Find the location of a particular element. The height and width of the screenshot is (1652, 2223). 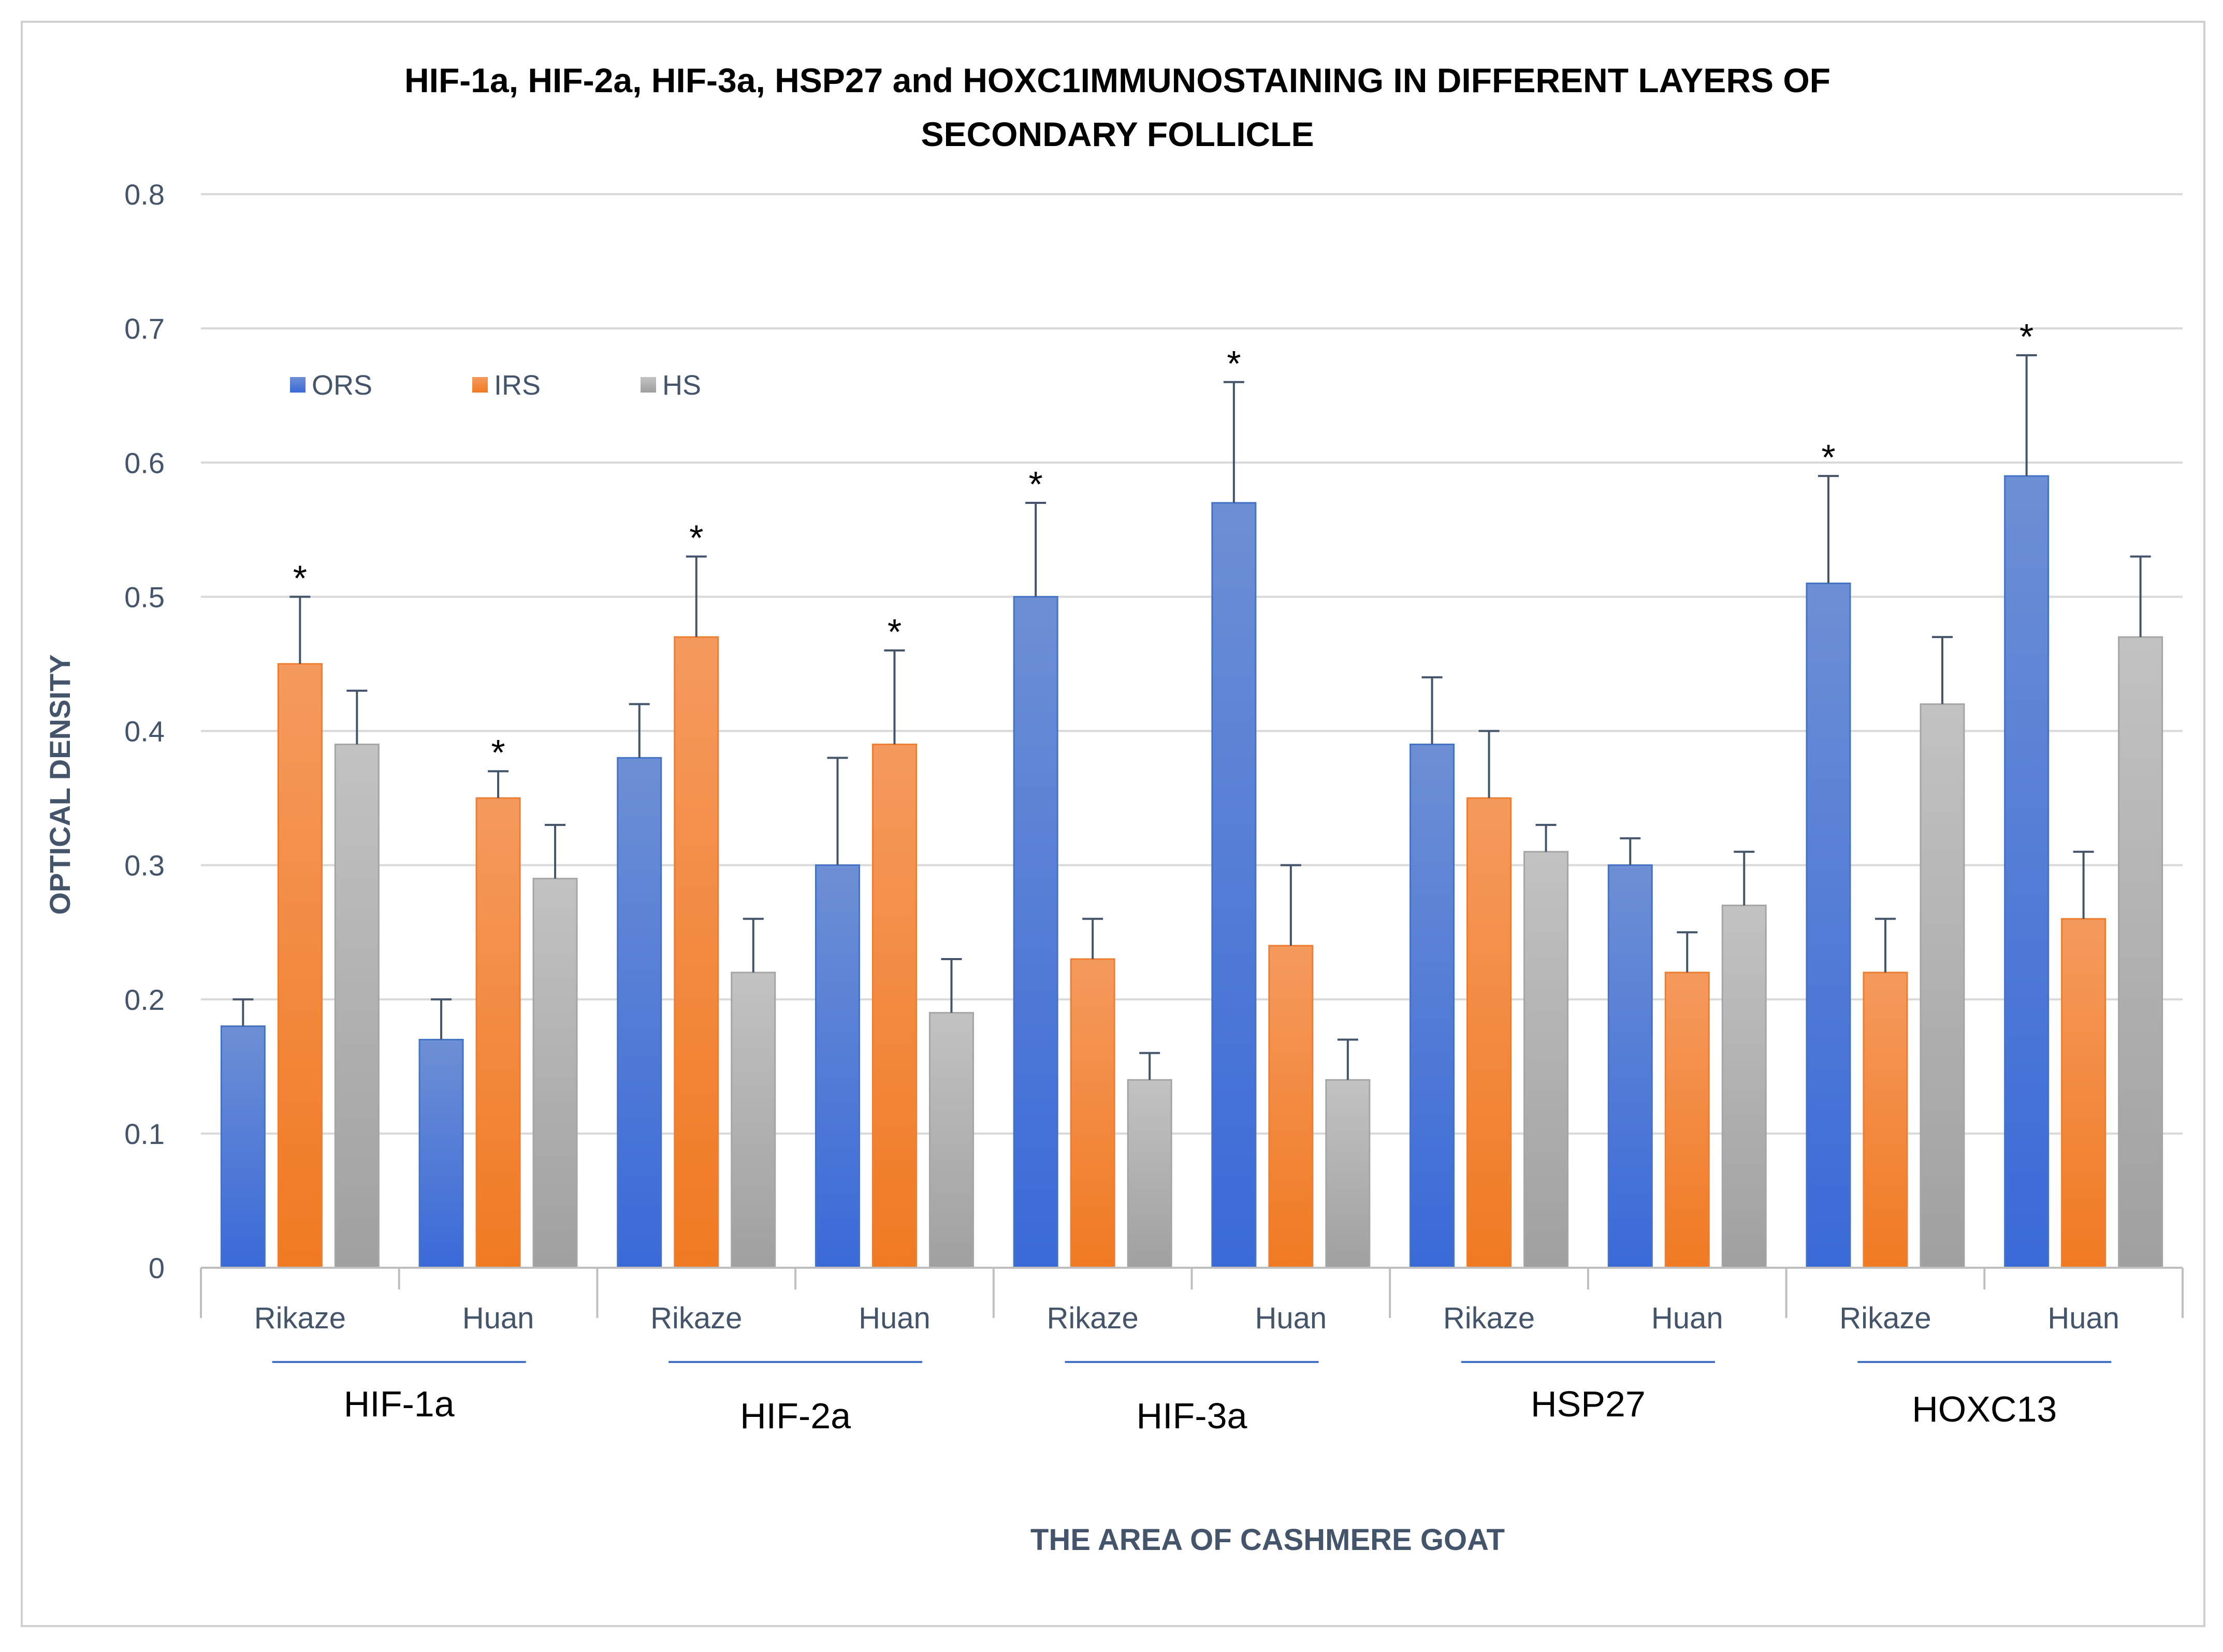

legend-label-ors: ORS is located at coordinates (342, 386).